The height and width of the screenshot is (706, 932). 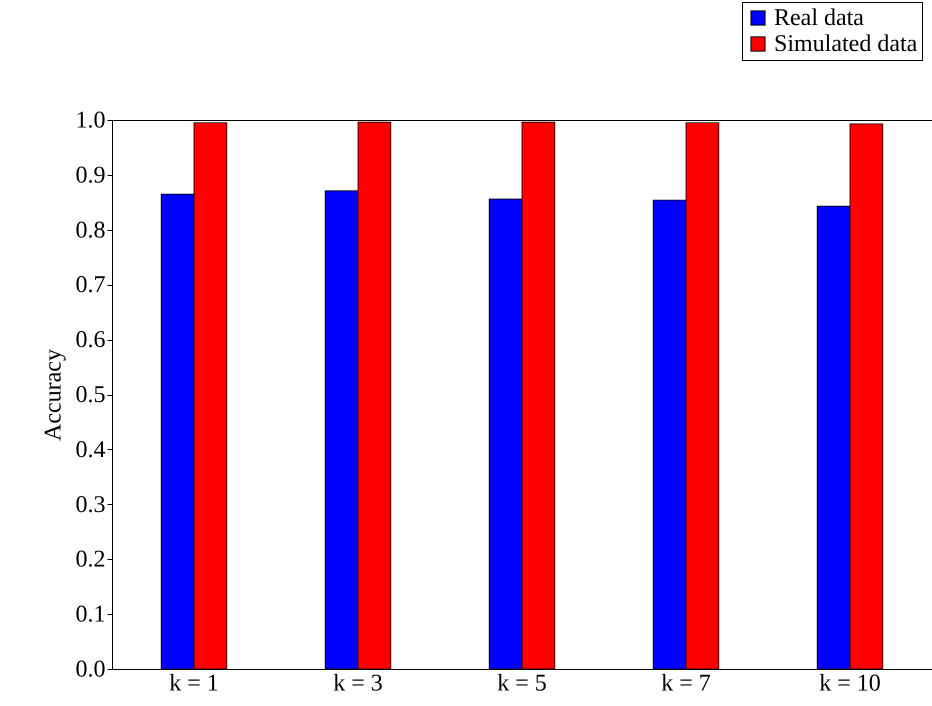 I want to click on y-axis-title: Accuracy, so click(x=53, y=395).